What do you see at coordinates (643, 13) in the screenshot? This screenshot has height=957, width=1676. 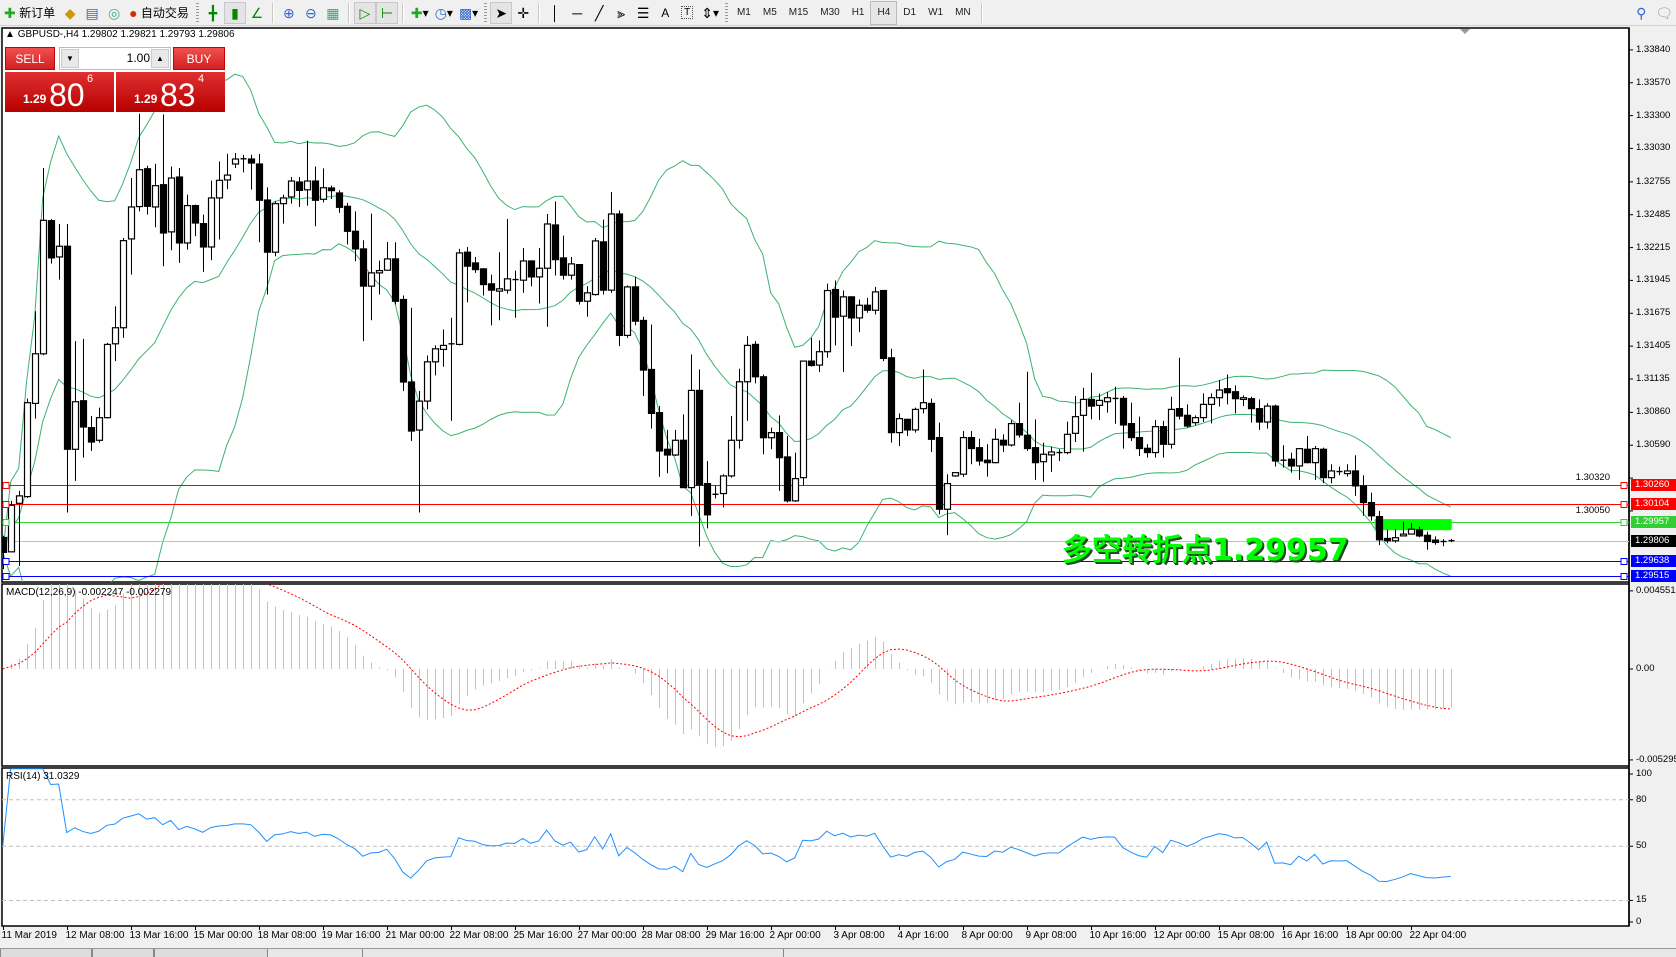 I see `fibonacci-button: ☰` at bounding box center [643, 13].